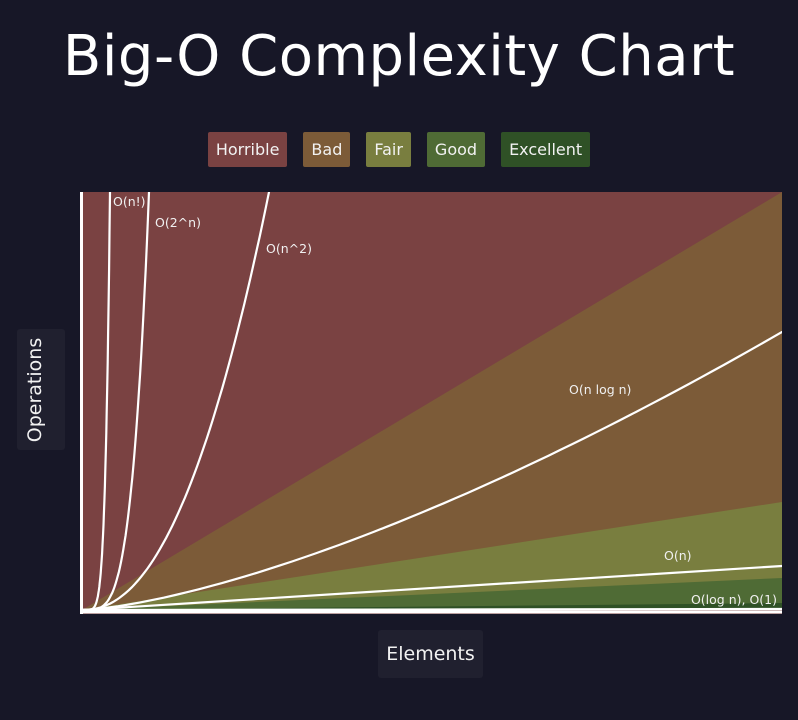 This screenshot has height=720, width=798. What do you see at coordinates (129, 201) in the screenshot?
I see `label-factorial: O(n!)` at bounding box center [129, 201].